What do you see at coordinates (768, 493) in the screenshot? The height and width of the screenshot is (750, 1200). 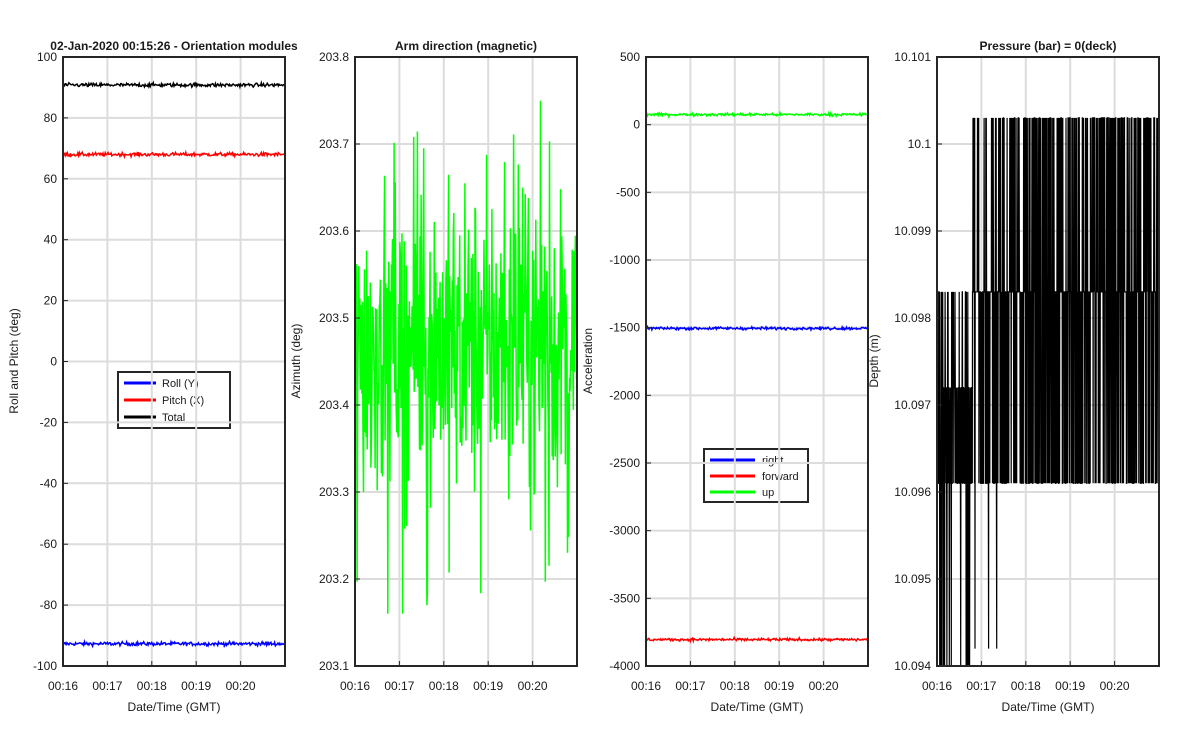 I see `legend-label-up: up` at bounding box center [768, 493].